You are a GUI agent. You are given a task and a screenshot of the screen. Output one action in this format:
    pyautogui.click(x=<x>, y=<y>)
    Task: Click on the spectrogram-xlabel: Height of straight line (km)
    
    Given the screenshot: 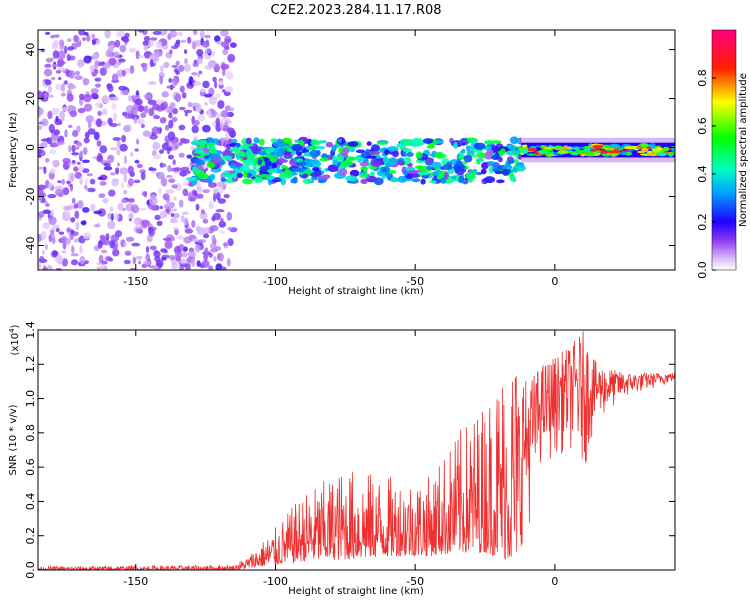 What is the action you would take?
    pyautogui.click(x=356, y=291)
    